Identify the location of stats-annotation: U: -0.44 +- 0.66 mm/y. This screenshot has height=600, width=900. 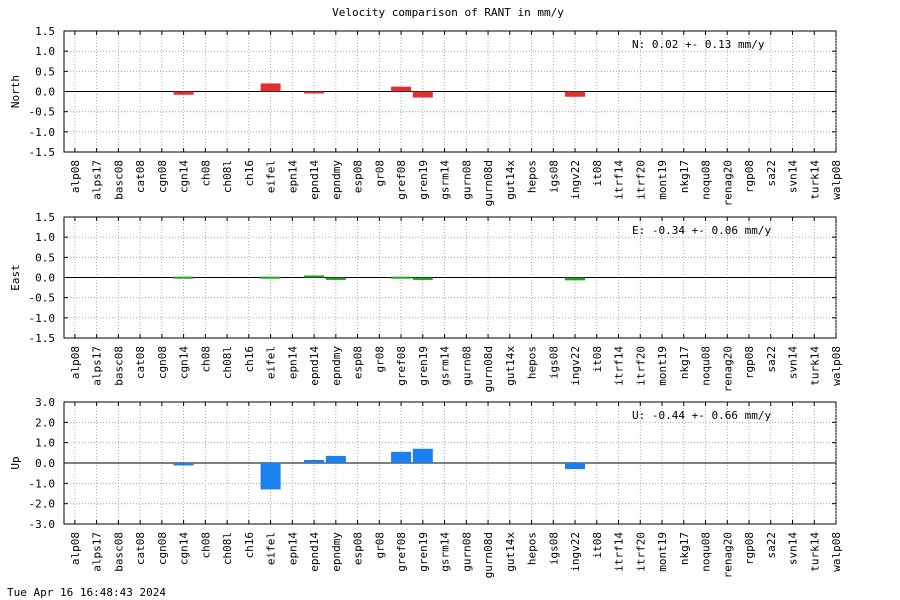
(701, 415).